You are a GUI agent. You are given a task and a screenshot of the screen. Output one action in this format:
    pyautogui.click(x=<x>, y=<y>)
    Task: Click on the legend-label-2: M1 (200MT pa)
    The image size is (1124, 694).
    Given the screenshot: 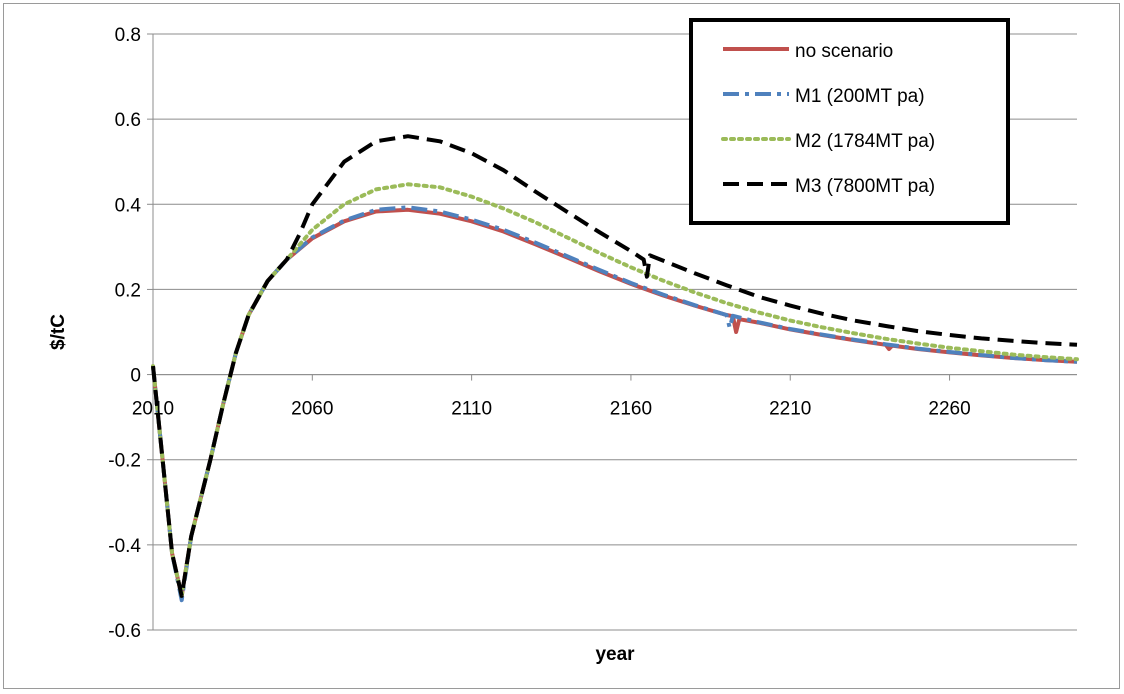 What is the action you would take?
    pyautogui.click(x=860, y=96)
    